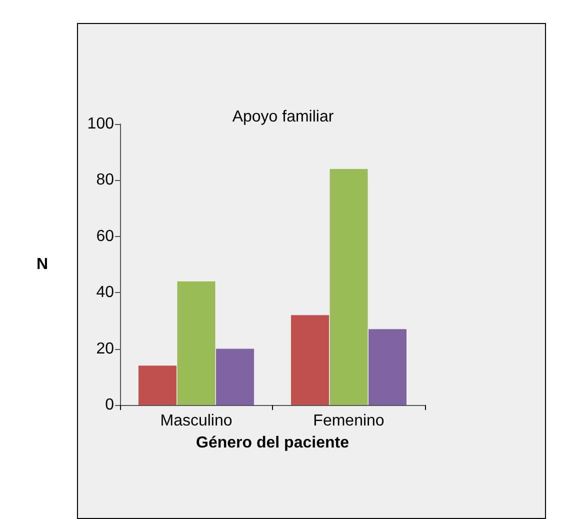 The height and width of the screenshot is (519, 566). What do you see at coordinates (105, 349) in the screenshot?
I see `y-tick-label: 20` at bounding box center [105, 349].